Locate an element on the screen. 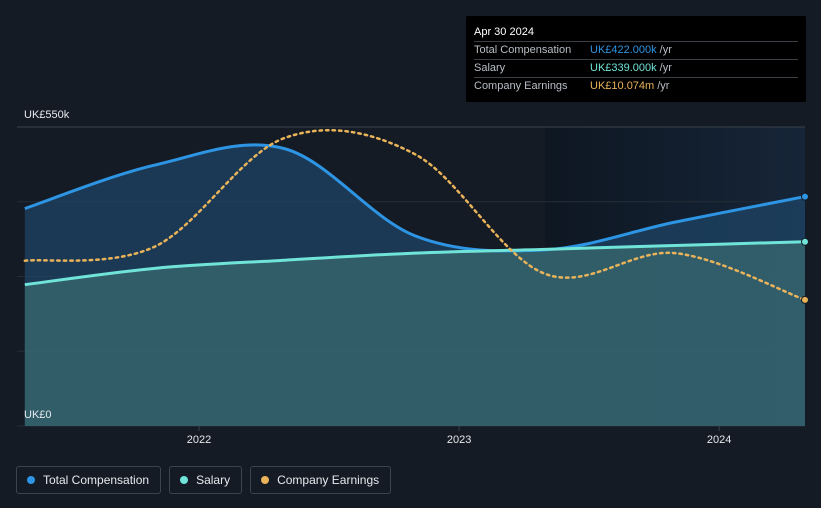  tooltip-value: UK£10.074m is located at coordinates (622, 86).